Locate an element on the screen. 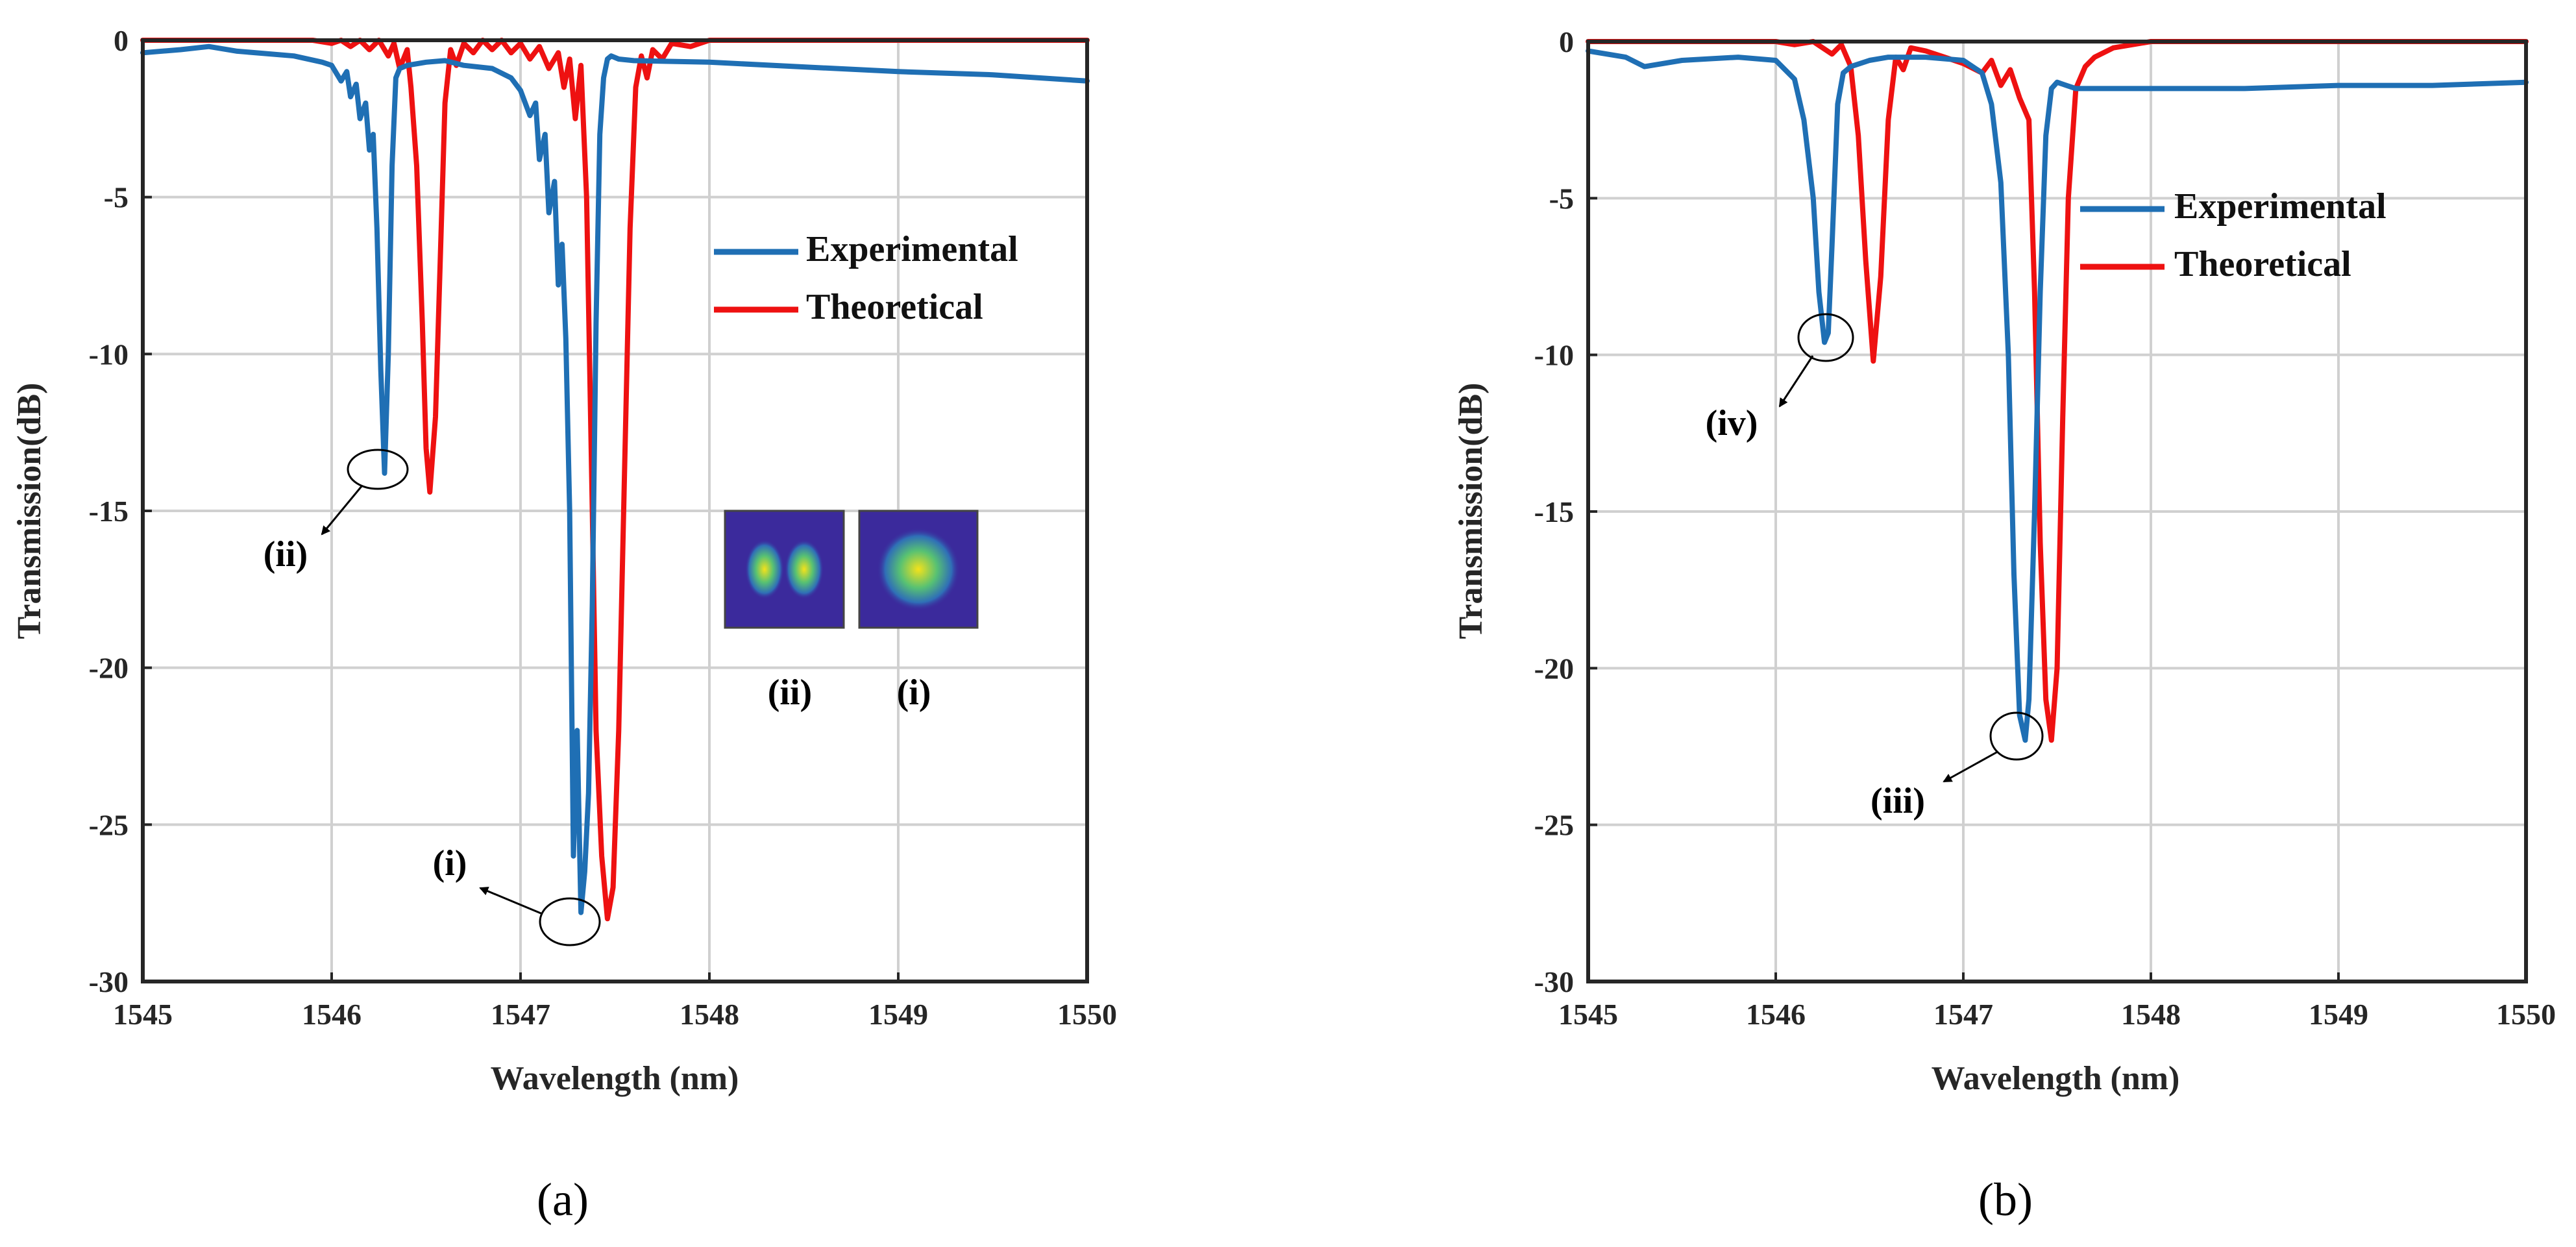 This screenshot has width=2576, height=1247. mode-image-i is located at coordinates (918, 569).